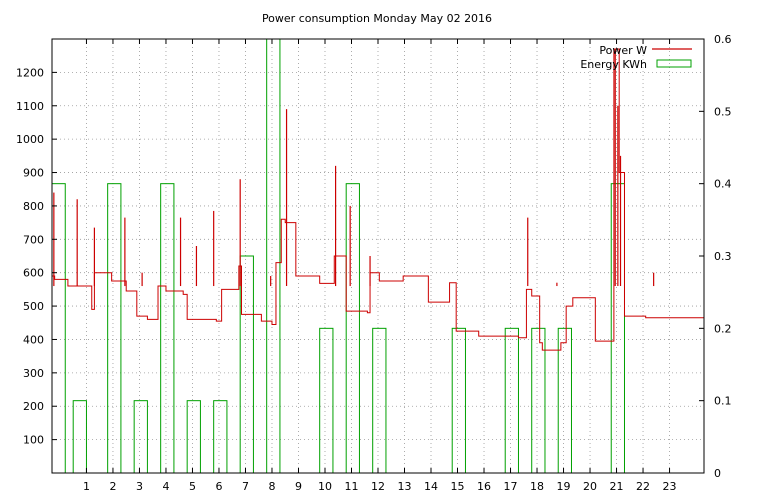 The height and width of the screenshot is (500, 768). I want to click on x-tick-label: 19, so click(564, 486).